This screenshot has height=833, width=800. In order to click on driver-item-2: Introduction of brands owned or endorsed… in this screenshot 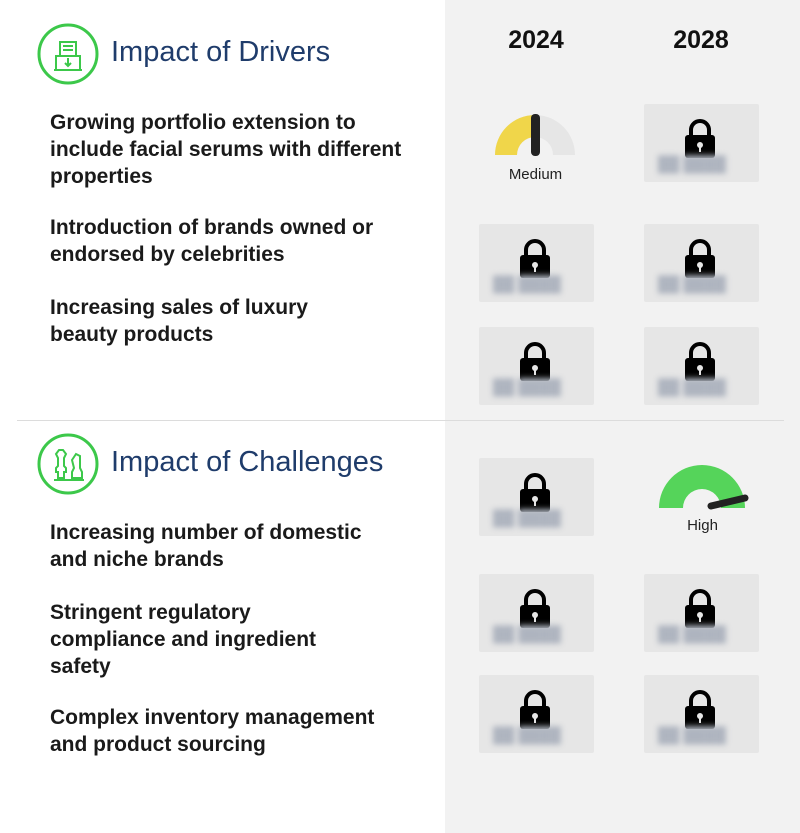, I will do `click(212, 241)`.